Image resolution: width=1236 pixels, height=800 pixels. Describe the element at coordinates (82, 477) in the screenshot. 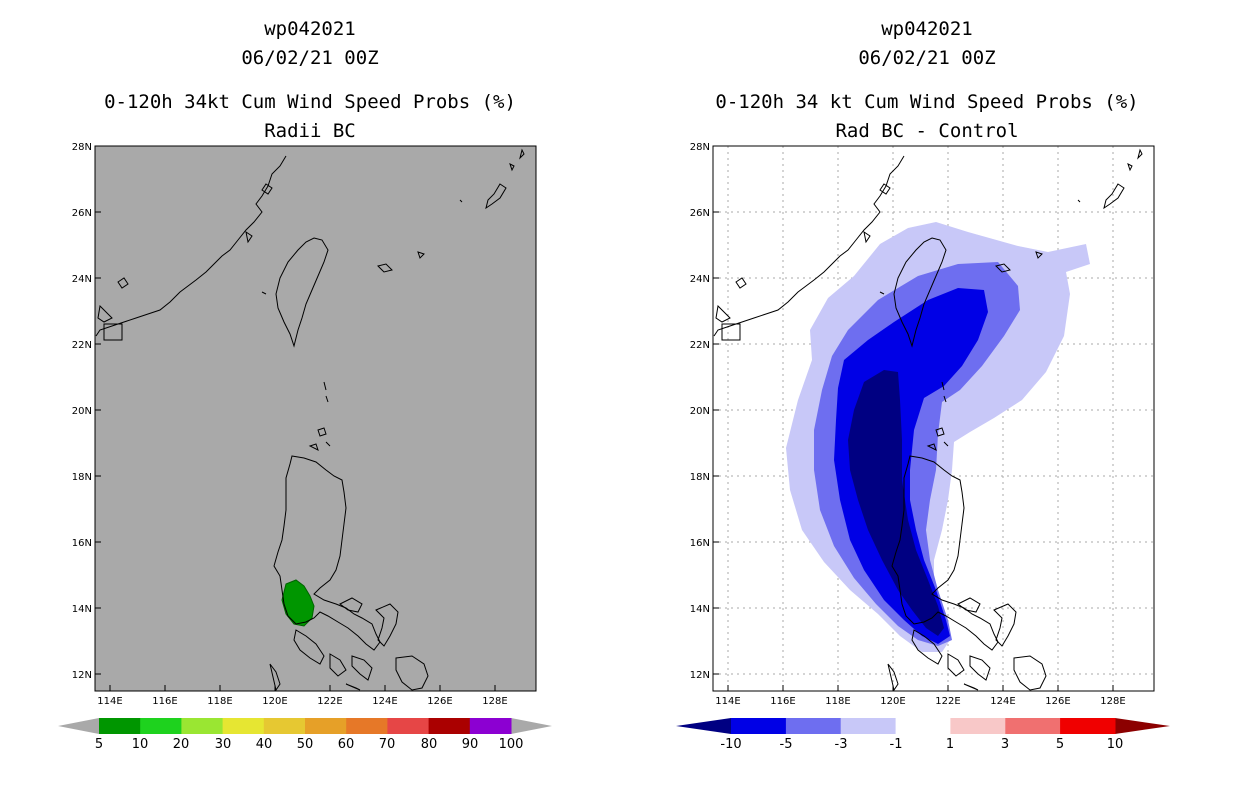

I see `left-lat-label: 18N` at that location.